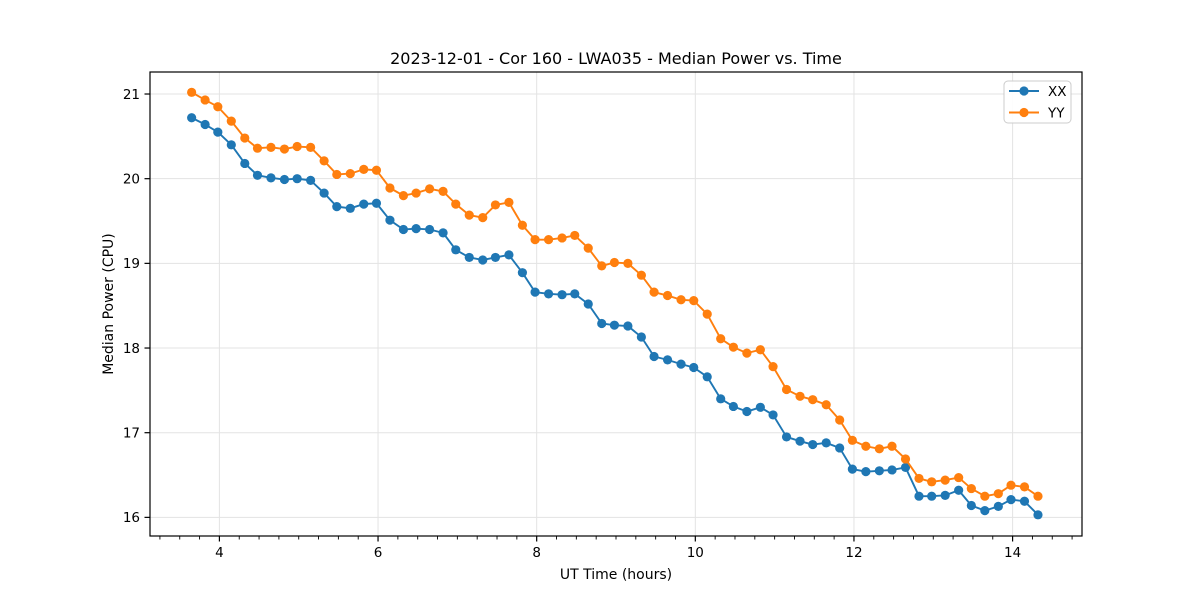 This screenshot has width=1200, height=604. Describe the element at coordinates (131, 264) in the screenshot. I see `y-tick-label: 19` at that location.